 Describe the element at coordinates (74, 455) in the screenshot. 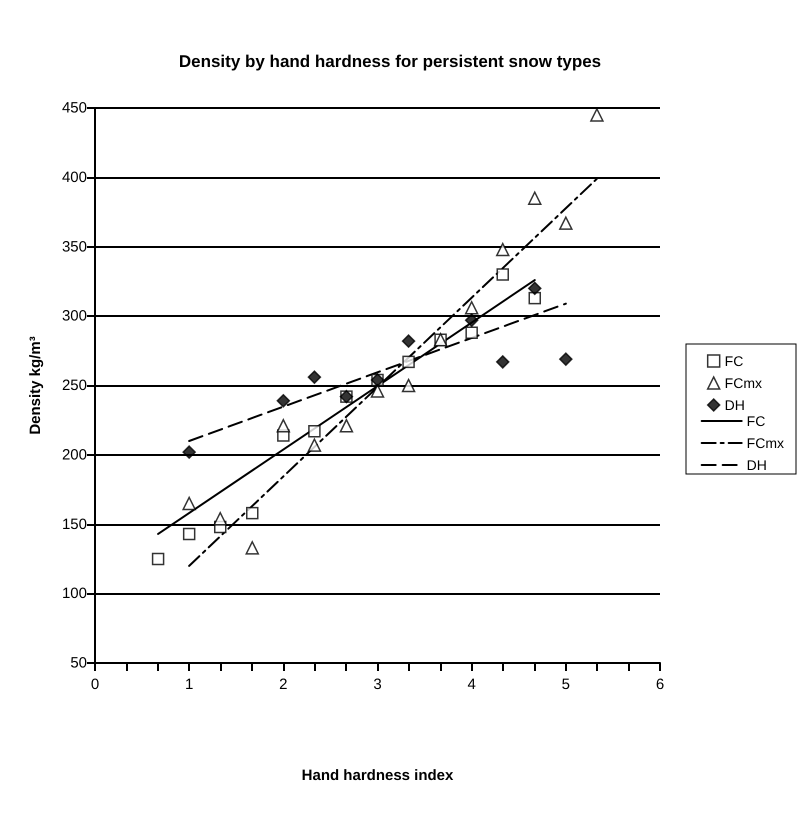

I see `y-tick-label: 200` at that location.